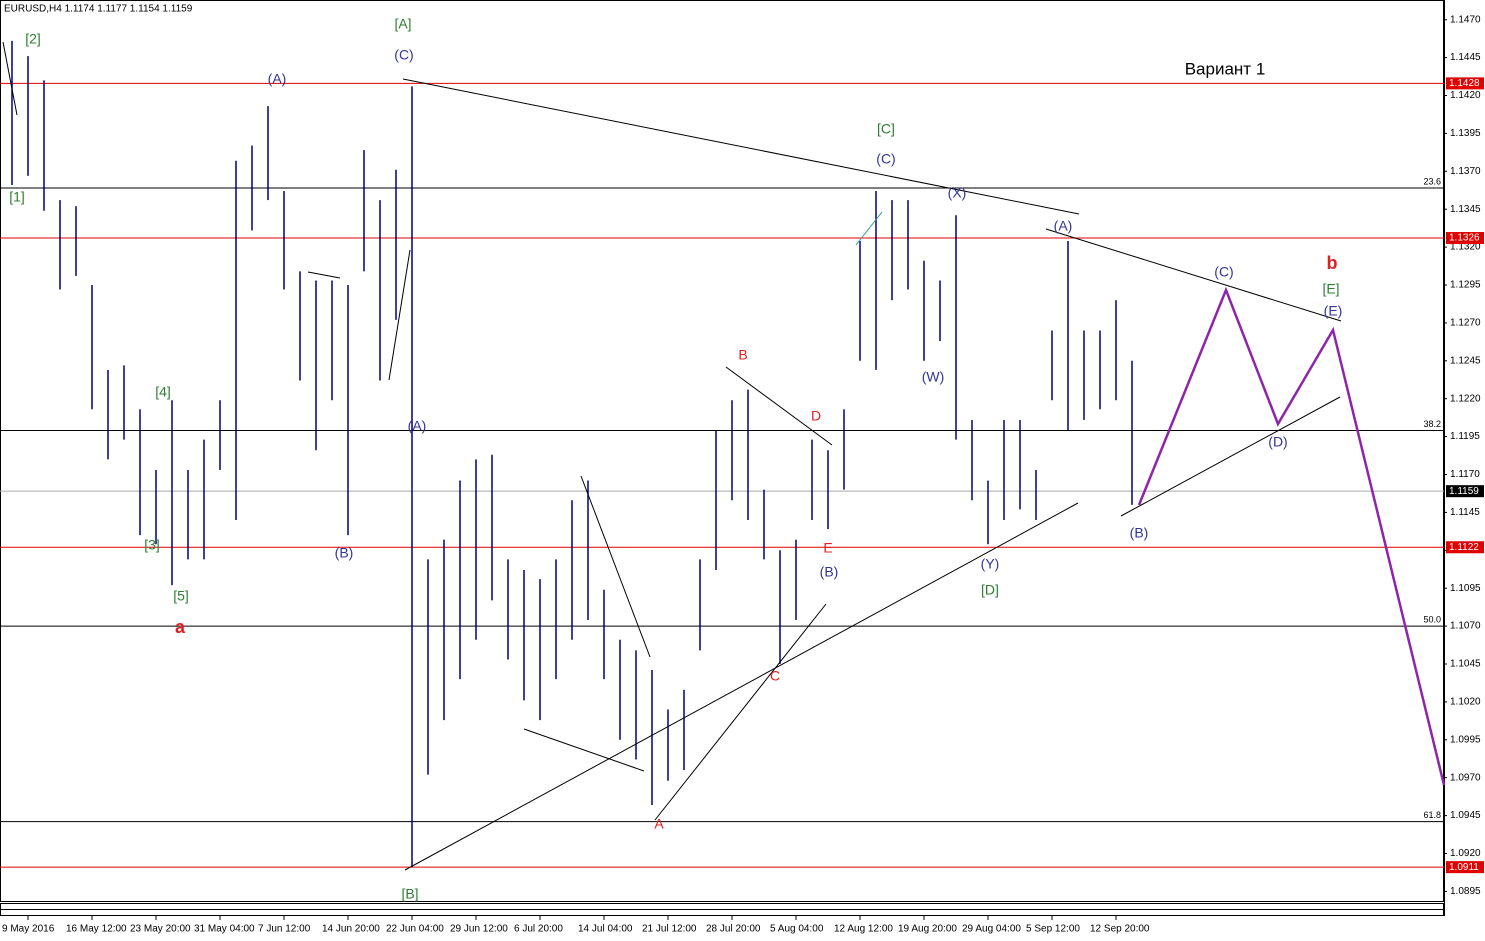  Describe the element at coordinates (1465, 739) in the screenshot. I see `y-tick-label: 1.0995` at that location.